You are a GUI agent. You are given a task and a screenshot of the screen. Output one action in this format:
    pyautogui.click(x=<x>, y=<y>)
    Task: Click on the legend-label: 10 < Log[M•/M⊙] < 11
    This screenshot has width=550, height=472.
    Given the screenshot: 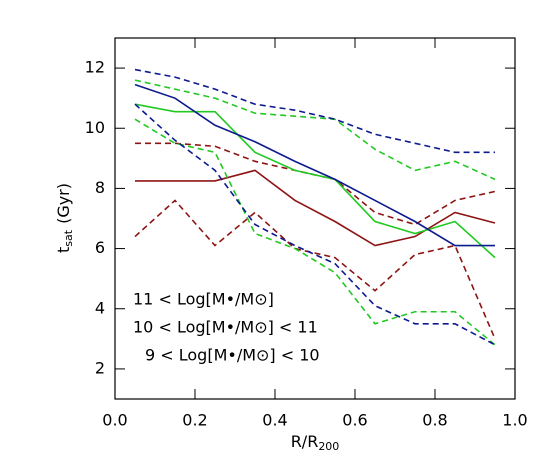 What is the action you would take?
    pyautogui.click(x=225, y=327)
    